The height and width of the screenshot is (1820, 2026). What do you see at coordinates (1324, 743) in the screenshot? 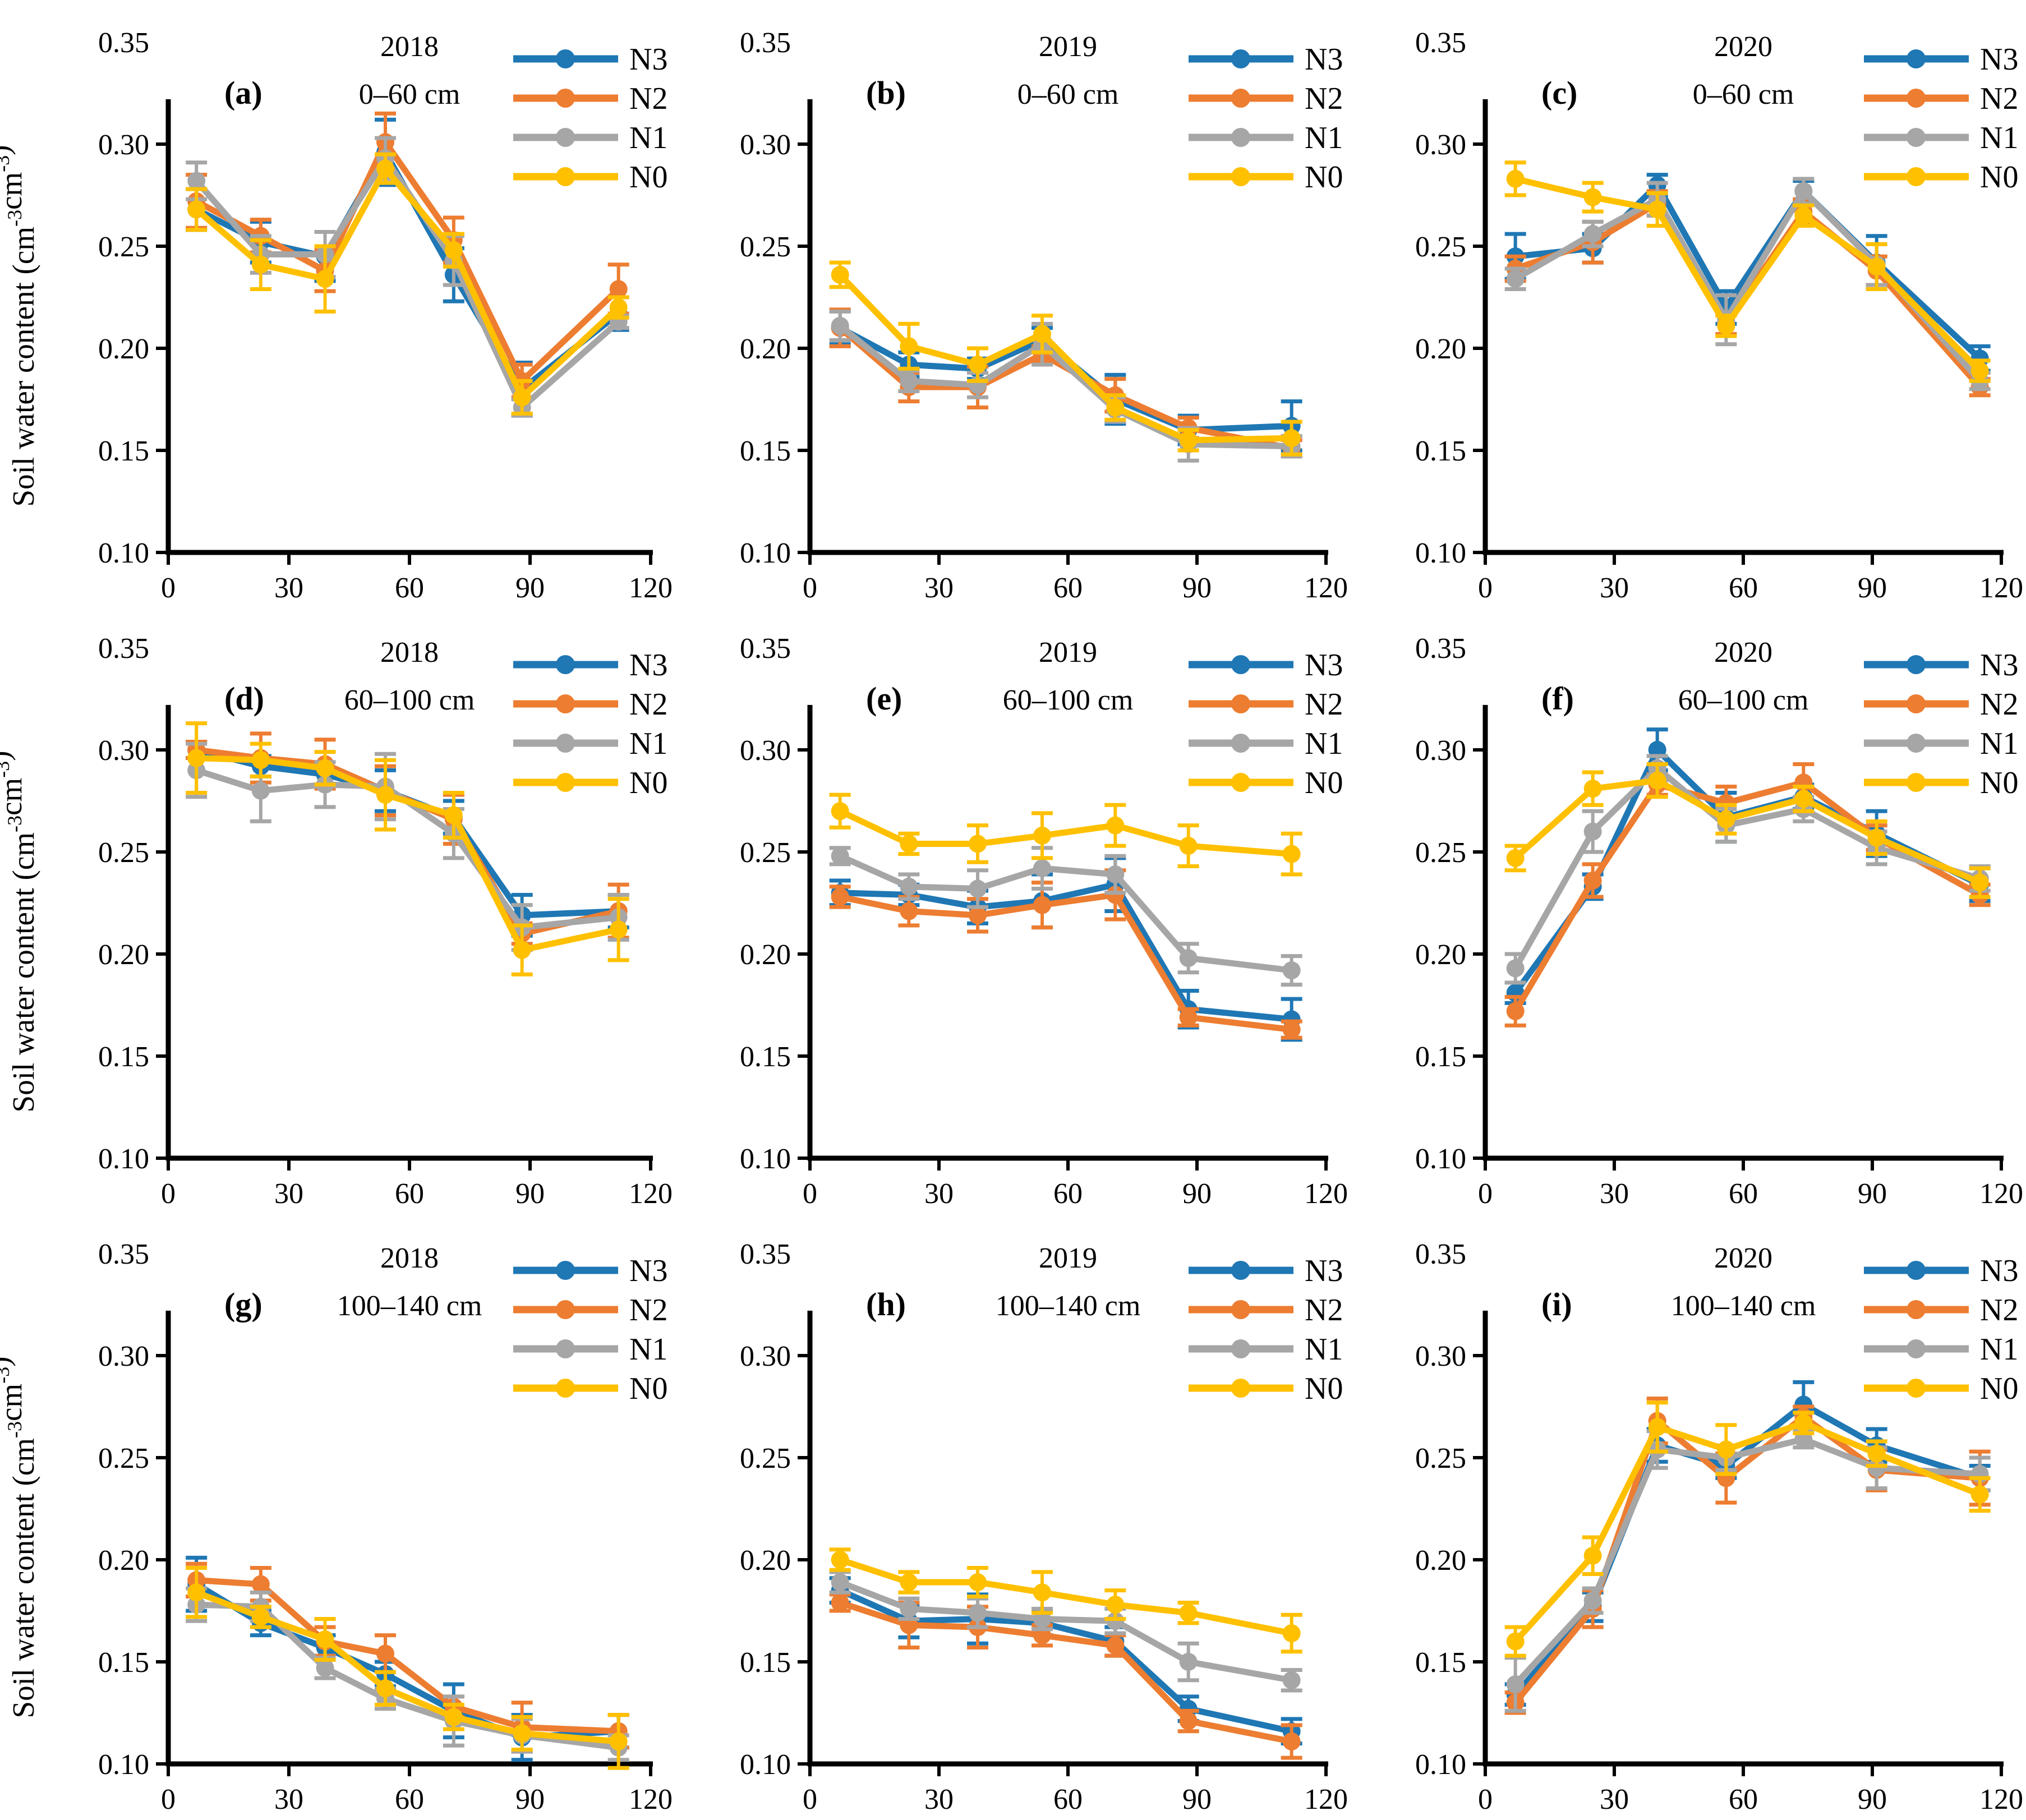
I see `legend-label-N1: N1` at bounding box center [1324, 743].